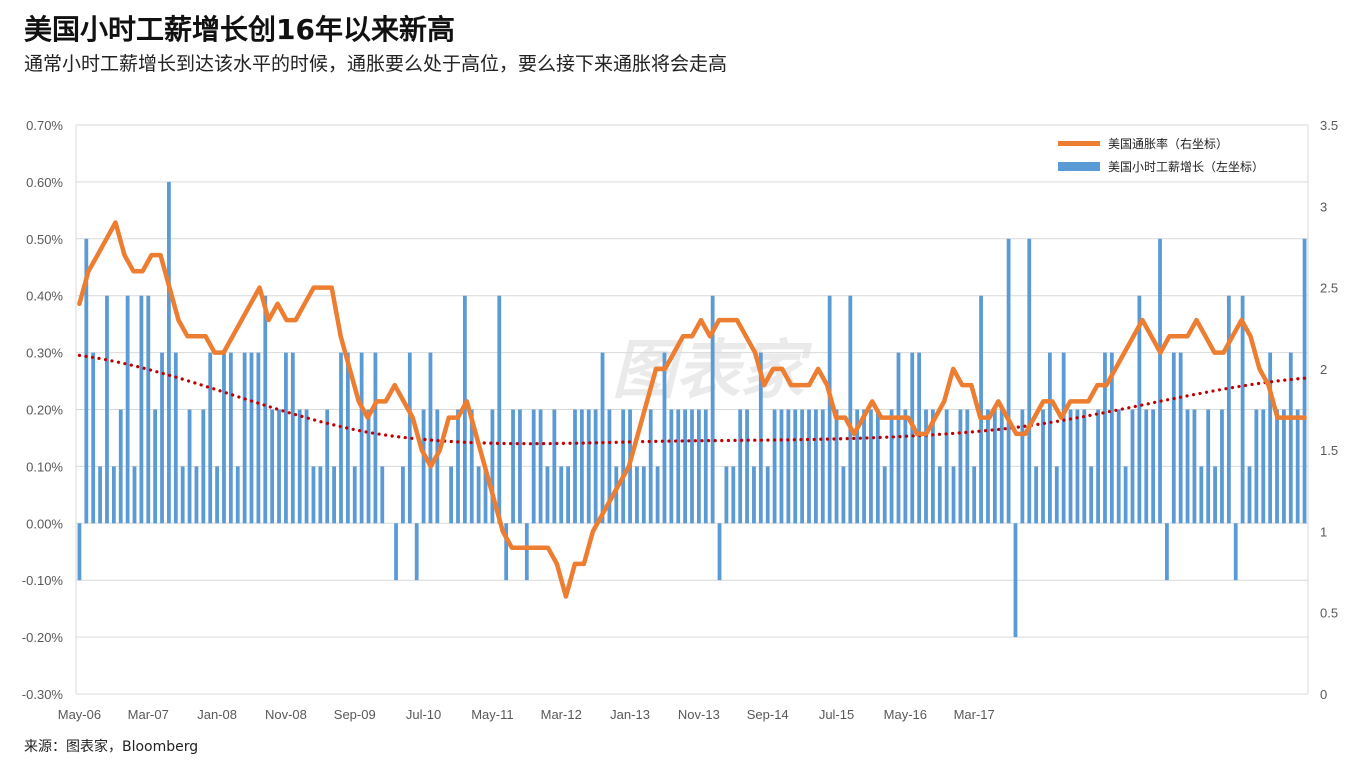 Image resolution: width=1356 pixels, height=765 pixels. Describe the element at coordinates (768, 714) in the screenshot. I see `x-tick-label: Sep-14` at that location.